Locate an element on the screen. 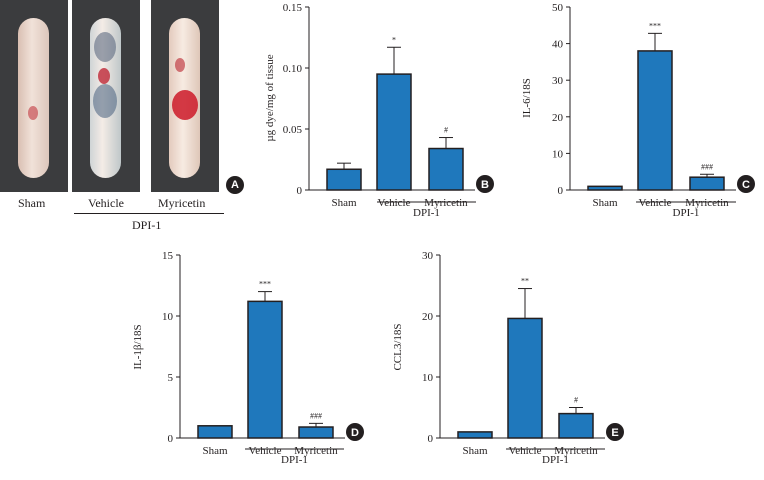 This screenshot has height=480, width=764. panel-badge-c is located at coordinates (746, 184).